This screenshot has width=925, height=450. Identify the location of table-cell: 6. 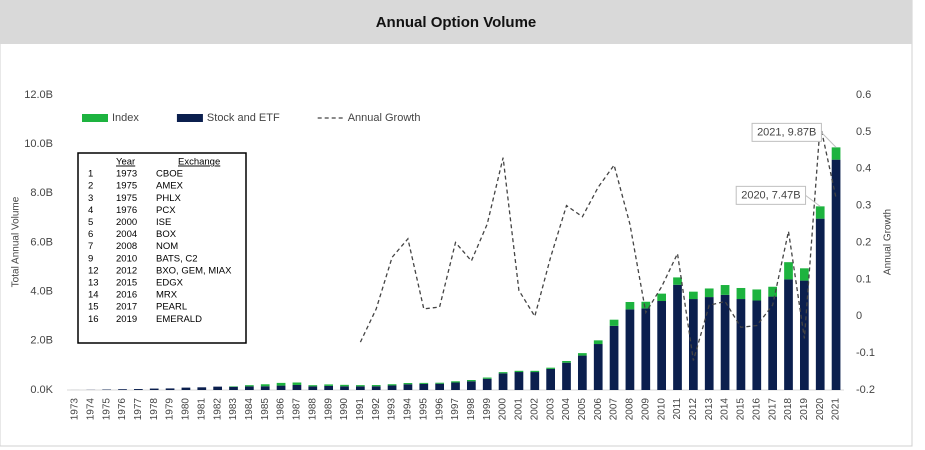
(90, 234).